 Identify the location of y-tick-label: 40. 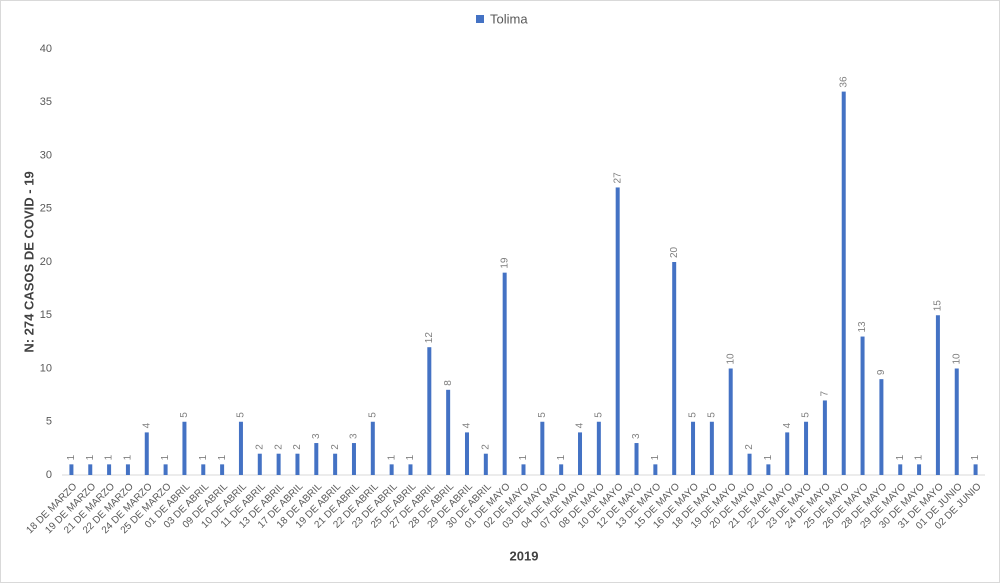
(46, 49).